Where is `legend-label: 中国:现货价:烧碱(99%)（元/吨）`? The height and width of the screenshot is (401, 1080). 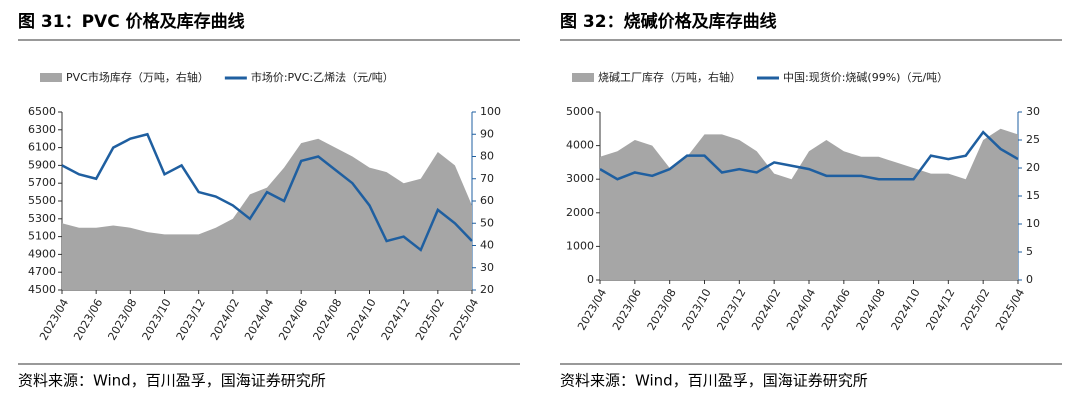 legend-label: 中国:现货价:烧碱(99%)（元/吨） is located at coordinates (865, 77).